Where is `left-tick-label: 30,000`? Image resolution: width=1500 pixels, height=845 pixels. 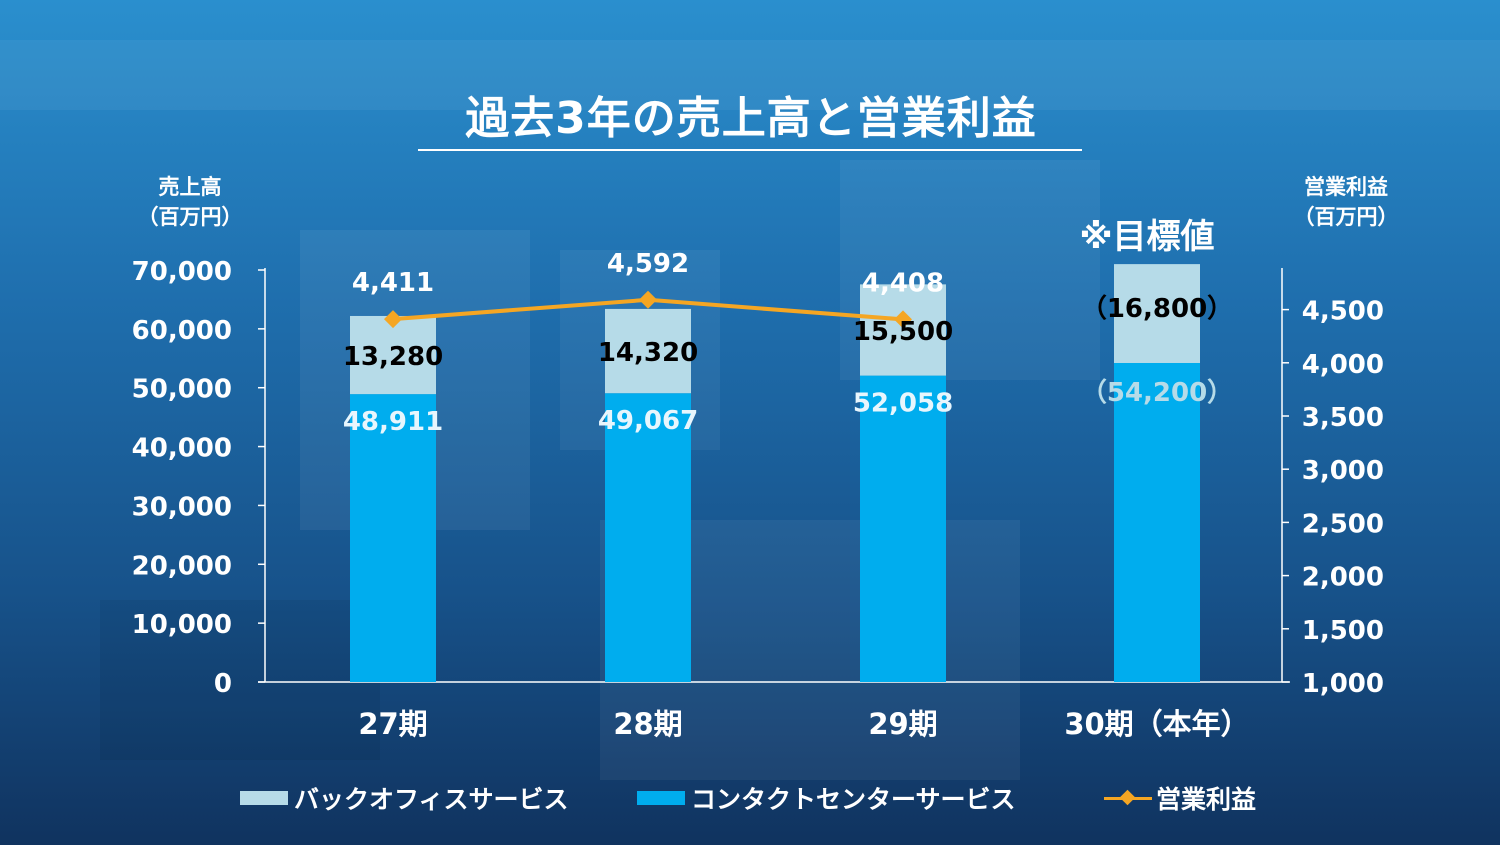 left-tick-label: 30,000 is located at coordinates (182, 507).